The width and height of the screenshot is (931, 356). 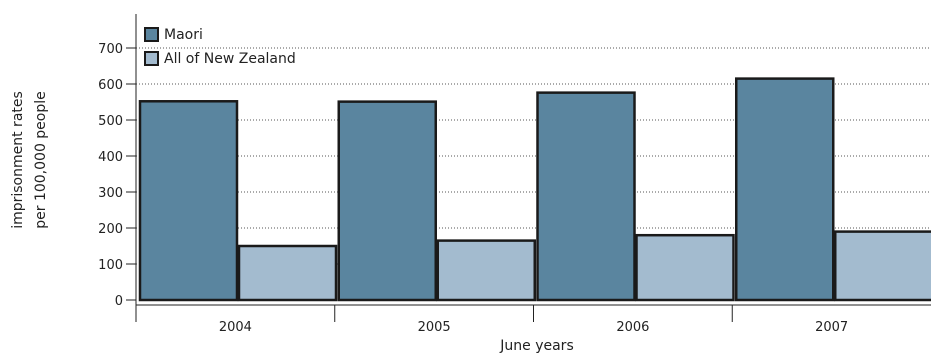 I want to click on x-tick-label-2006: 2006, so click(x=632, y=327).